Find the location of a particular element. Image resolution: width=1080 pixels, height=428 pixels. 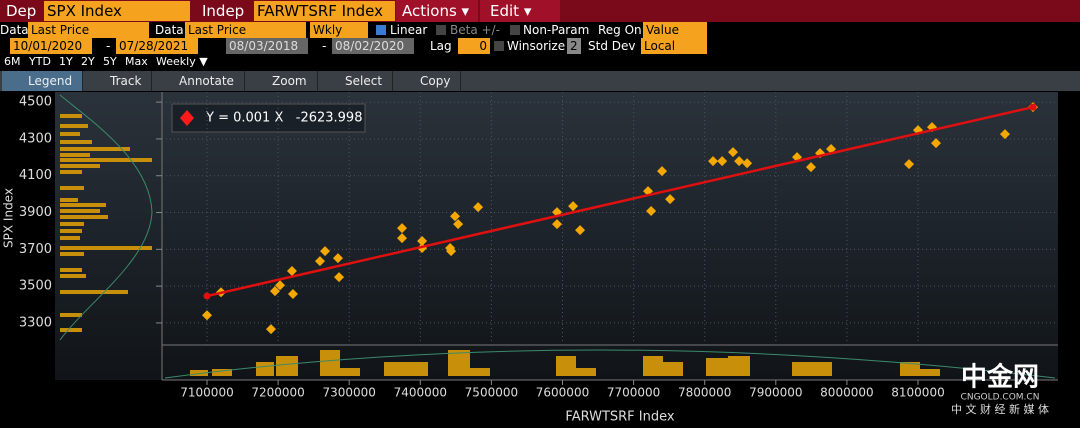

x-tick-label: 7500000 is located at coordinates (491, 393).